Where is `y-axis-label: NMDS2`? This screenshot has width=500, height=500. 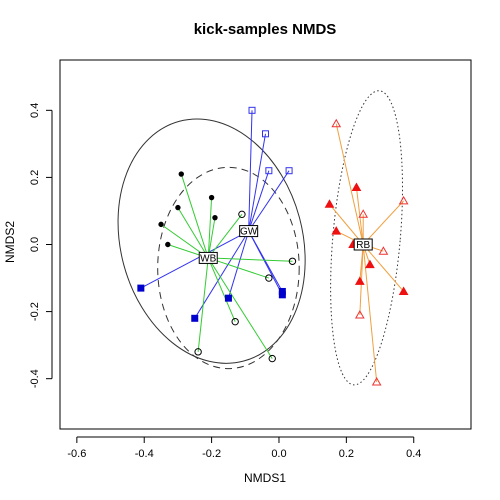 y-axis-label: NMDS2 is located at coordinates (10, 242).